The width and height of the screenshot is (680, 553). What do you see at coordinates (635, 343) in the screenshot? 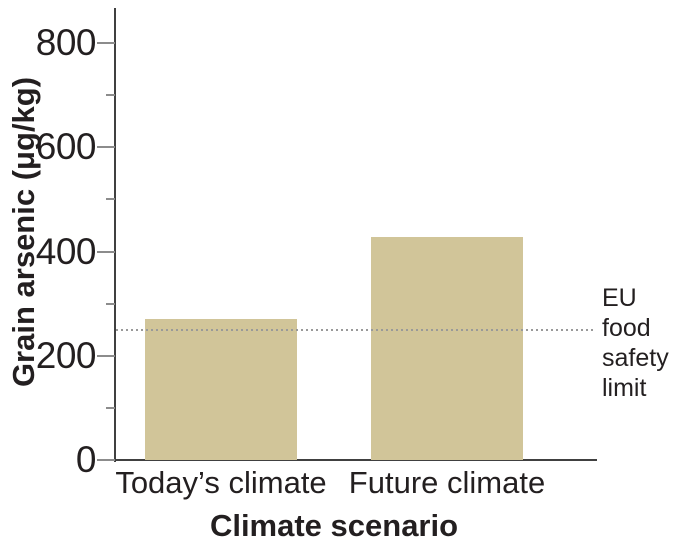
I see `reference-line-label: EU food safety limit` at bounding box center [635, 343].